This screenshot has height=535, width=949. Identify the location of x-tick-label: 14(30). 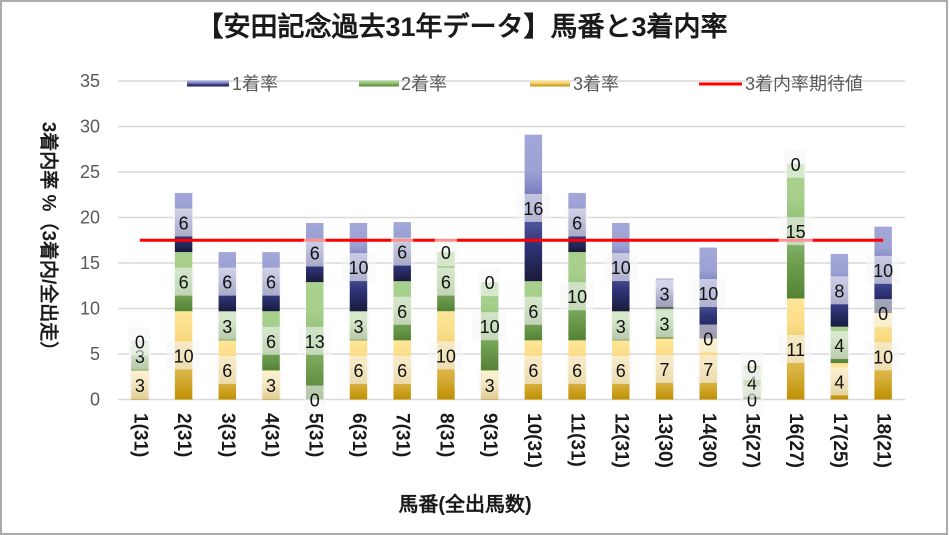
(708, 440).